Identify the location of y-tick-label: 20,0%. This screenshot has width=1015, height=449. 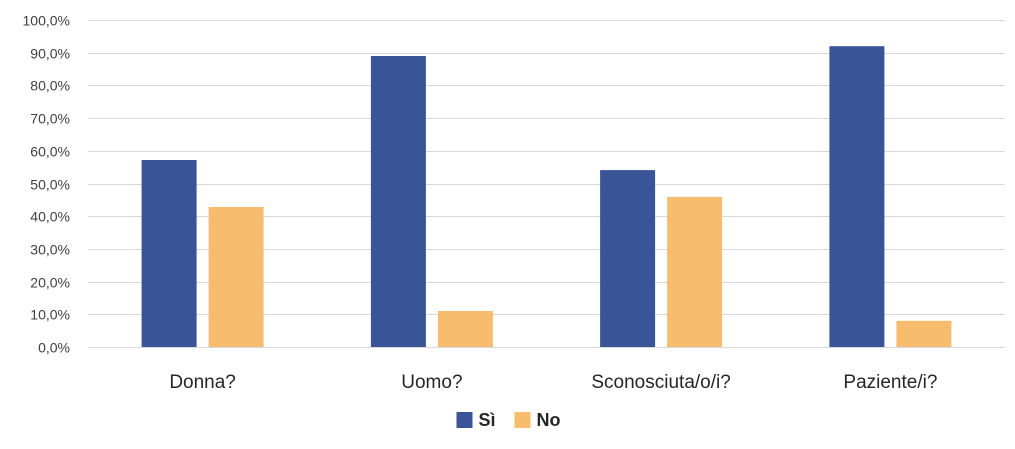
(50, 283).